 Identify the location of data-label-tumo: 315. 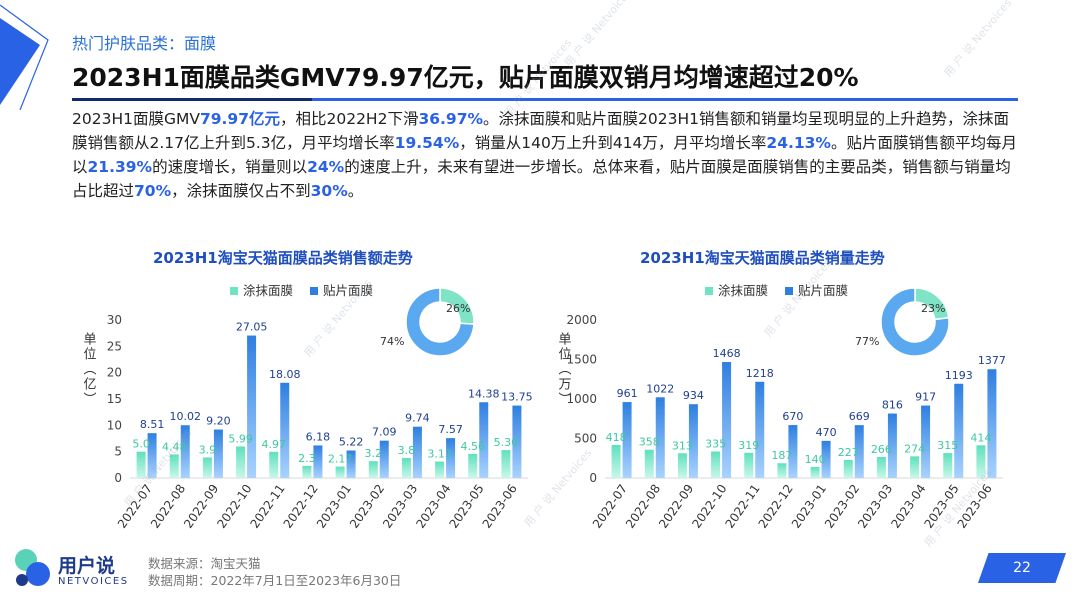
(947, 445).